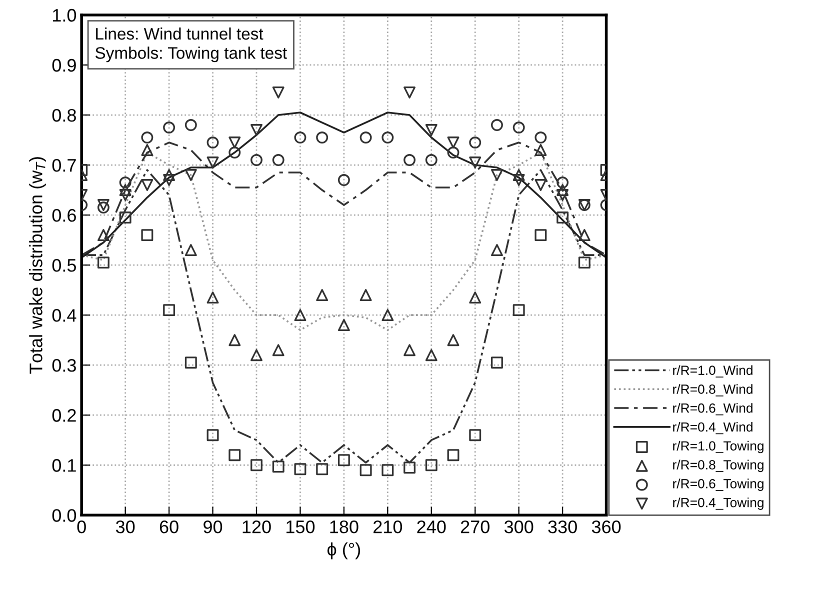 The image size is (816, 599). I want to click on y-tick-label: 0.5, so click(64, 265).